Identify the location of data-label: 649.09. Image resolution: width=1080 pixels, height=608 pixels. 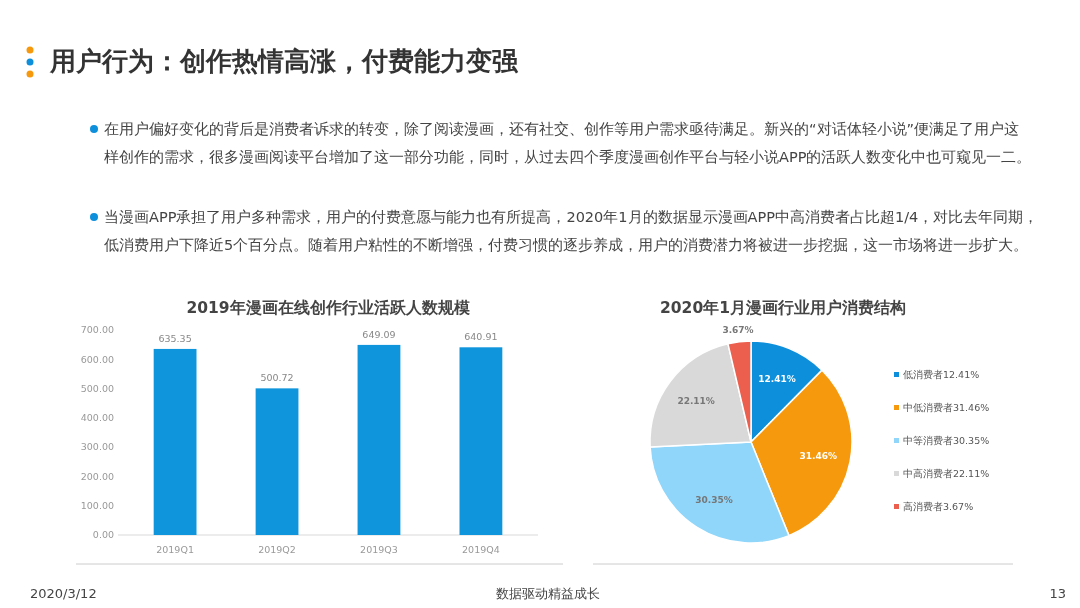
(379, 334).